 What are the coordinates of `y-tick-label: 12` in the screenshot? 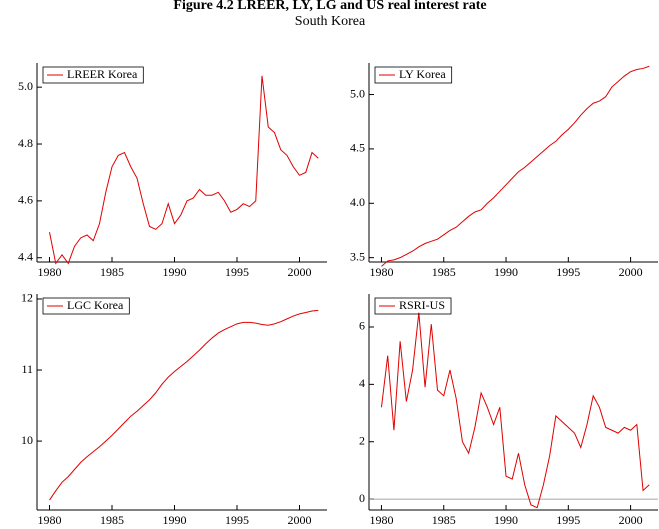 It's located at (27, 298).